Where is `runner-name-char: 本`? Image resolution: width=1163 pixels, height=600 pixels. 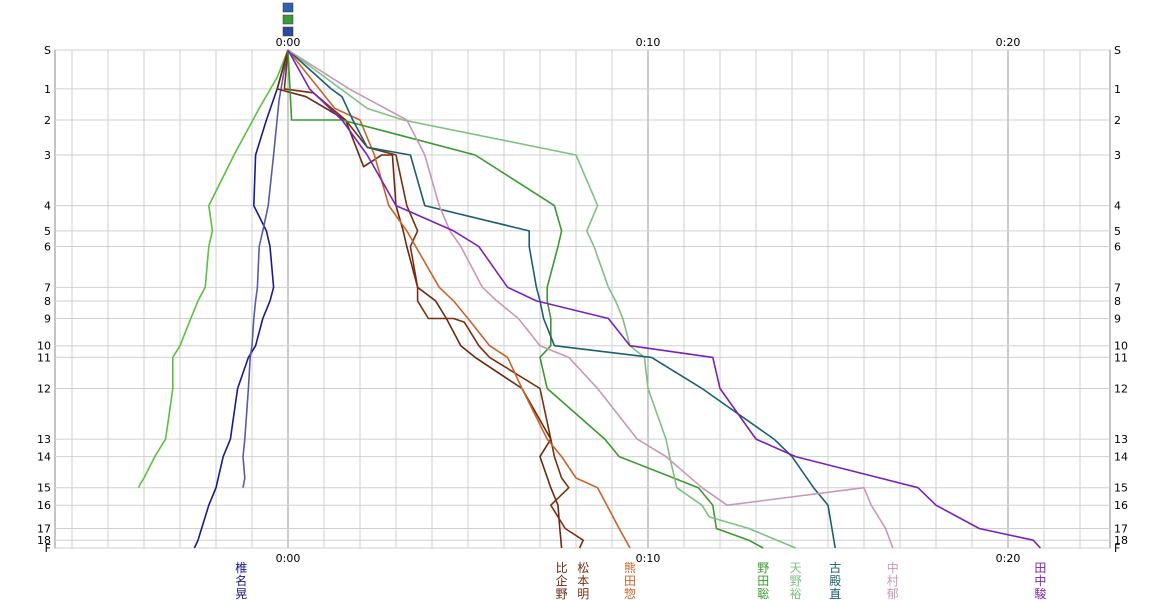 runner-name-char: 本 is located at coordinates (583, 581).